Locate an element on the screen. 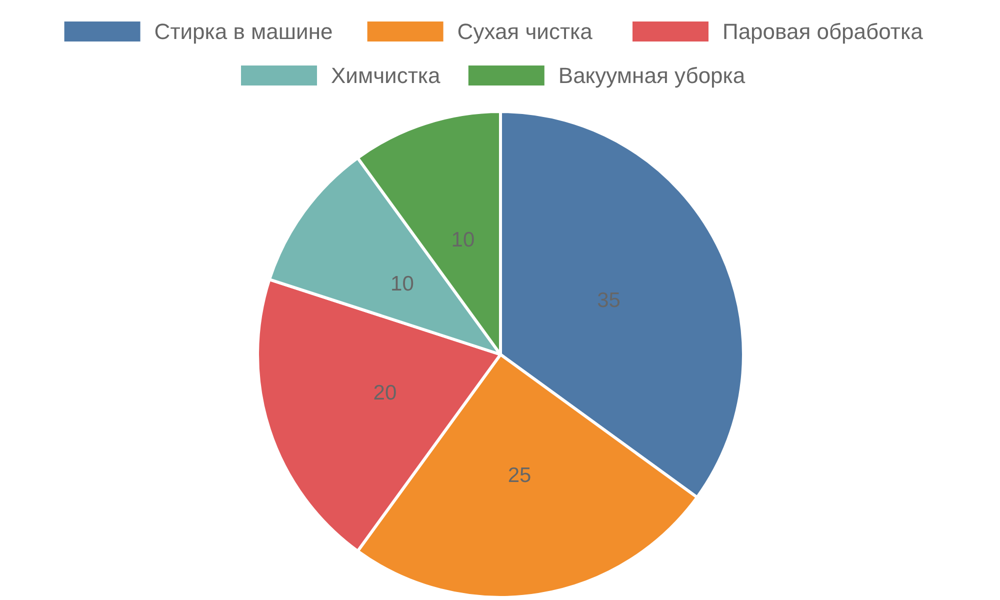 The image size is (1000, 600). legend-label: Стирка в машине is located at coordinates (243, 31).